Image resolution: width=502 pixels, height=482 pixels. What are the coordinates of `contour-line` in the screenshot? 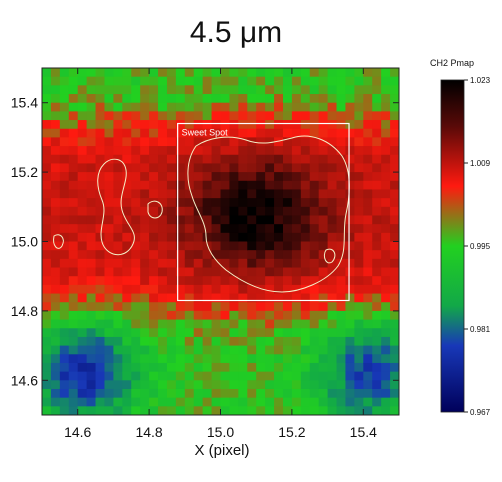 It's located at (155, 209).